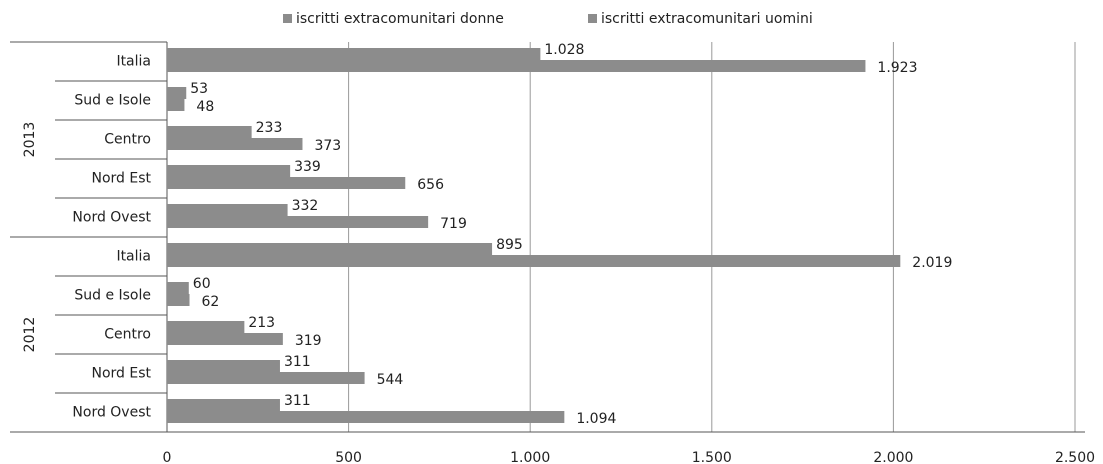 The height and width of the screenshot is (464, 1103). Describe the element at coordinates (430, 185) in the screenshot. I see `data-label: 656` at that location.